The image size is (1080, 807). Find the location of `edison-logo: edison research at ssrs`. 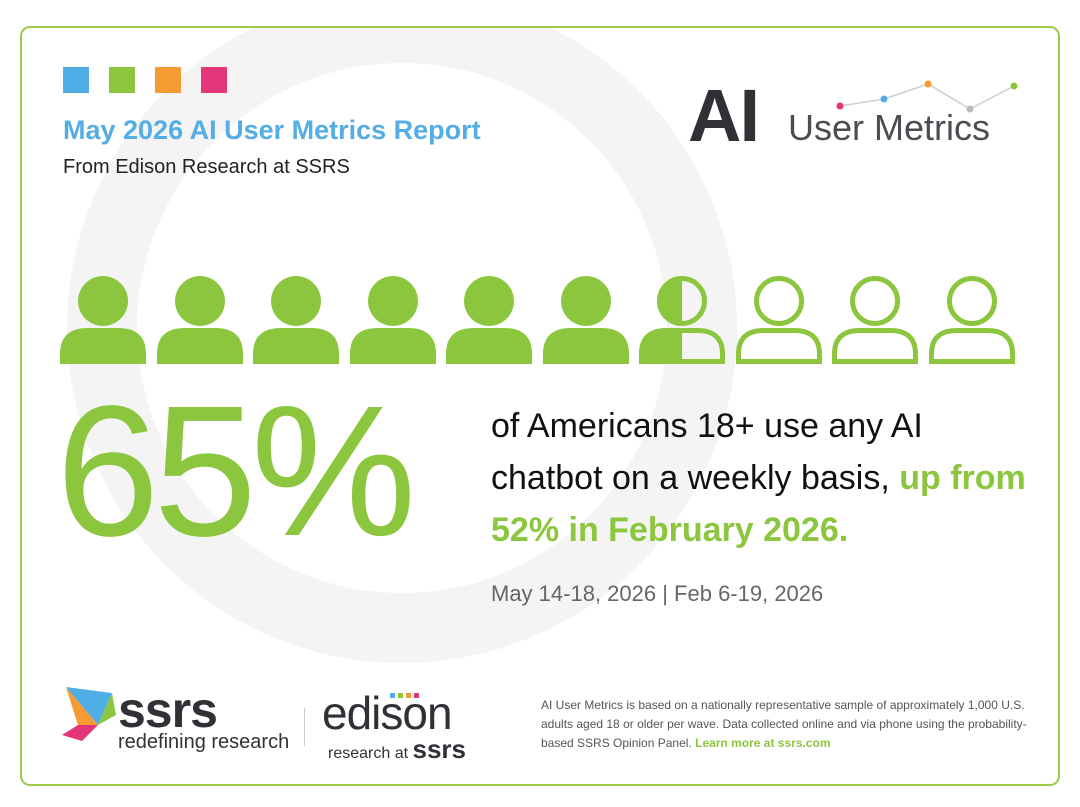

edison-logo: edison research at ssrs is located at coordinates (407, 728).